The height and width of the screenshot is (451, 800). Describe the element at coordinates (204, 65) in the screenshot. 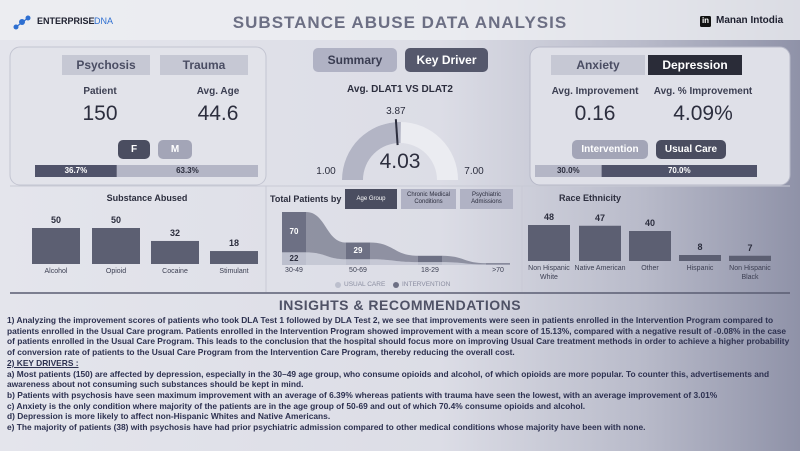

I see `tab: Trauma` at that location.